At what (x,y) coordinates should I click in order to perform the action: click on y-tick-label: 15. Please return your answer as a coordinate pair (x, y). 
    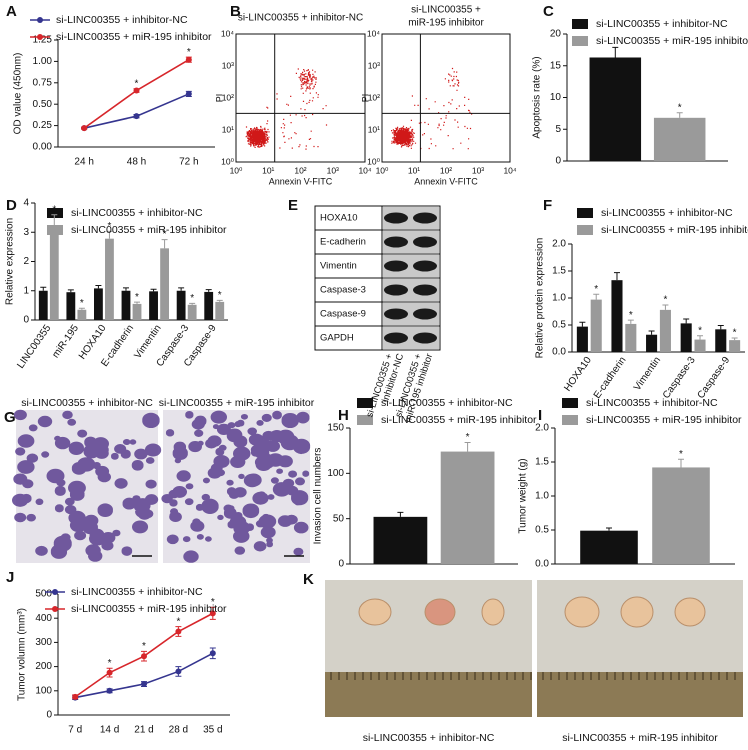
    Looking at the image, I should click on (556, 65).